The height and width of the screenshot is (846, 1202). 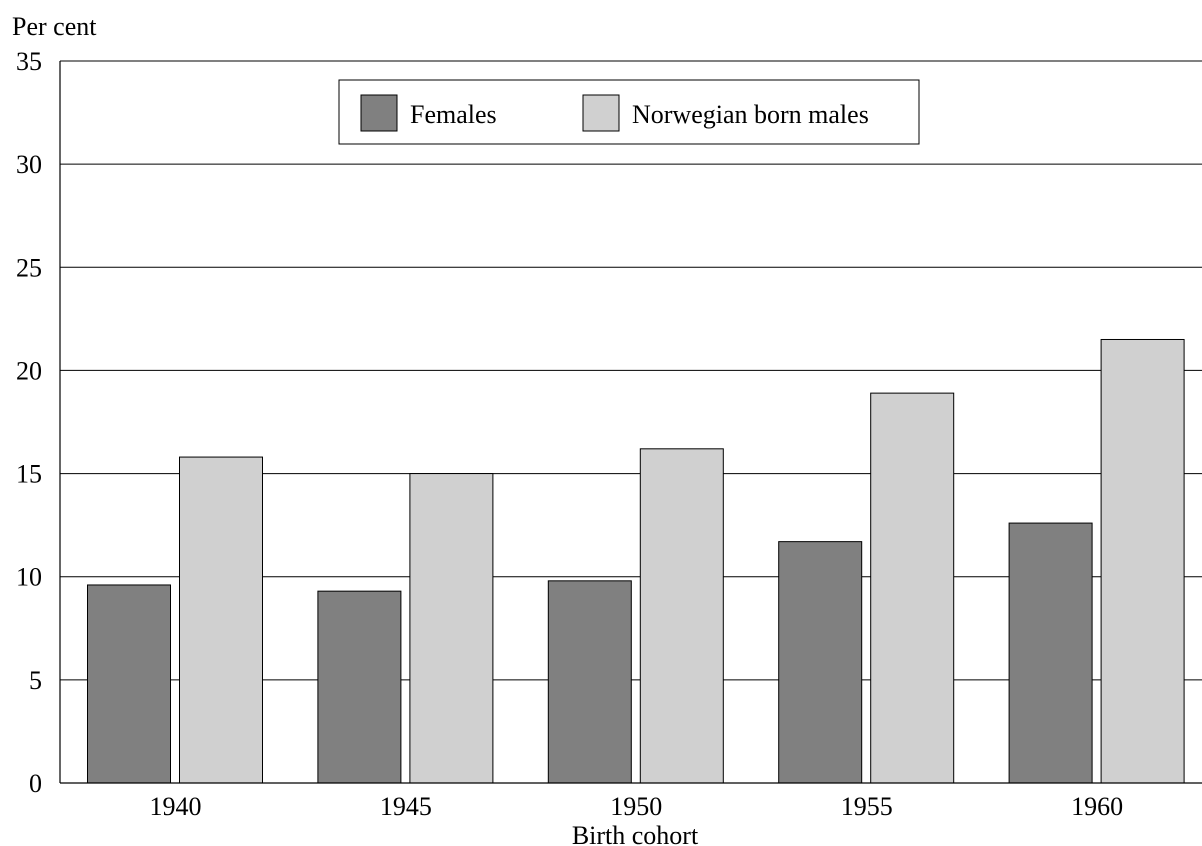 I want to click on bar-females-1960, so click(x=1050, y=653).